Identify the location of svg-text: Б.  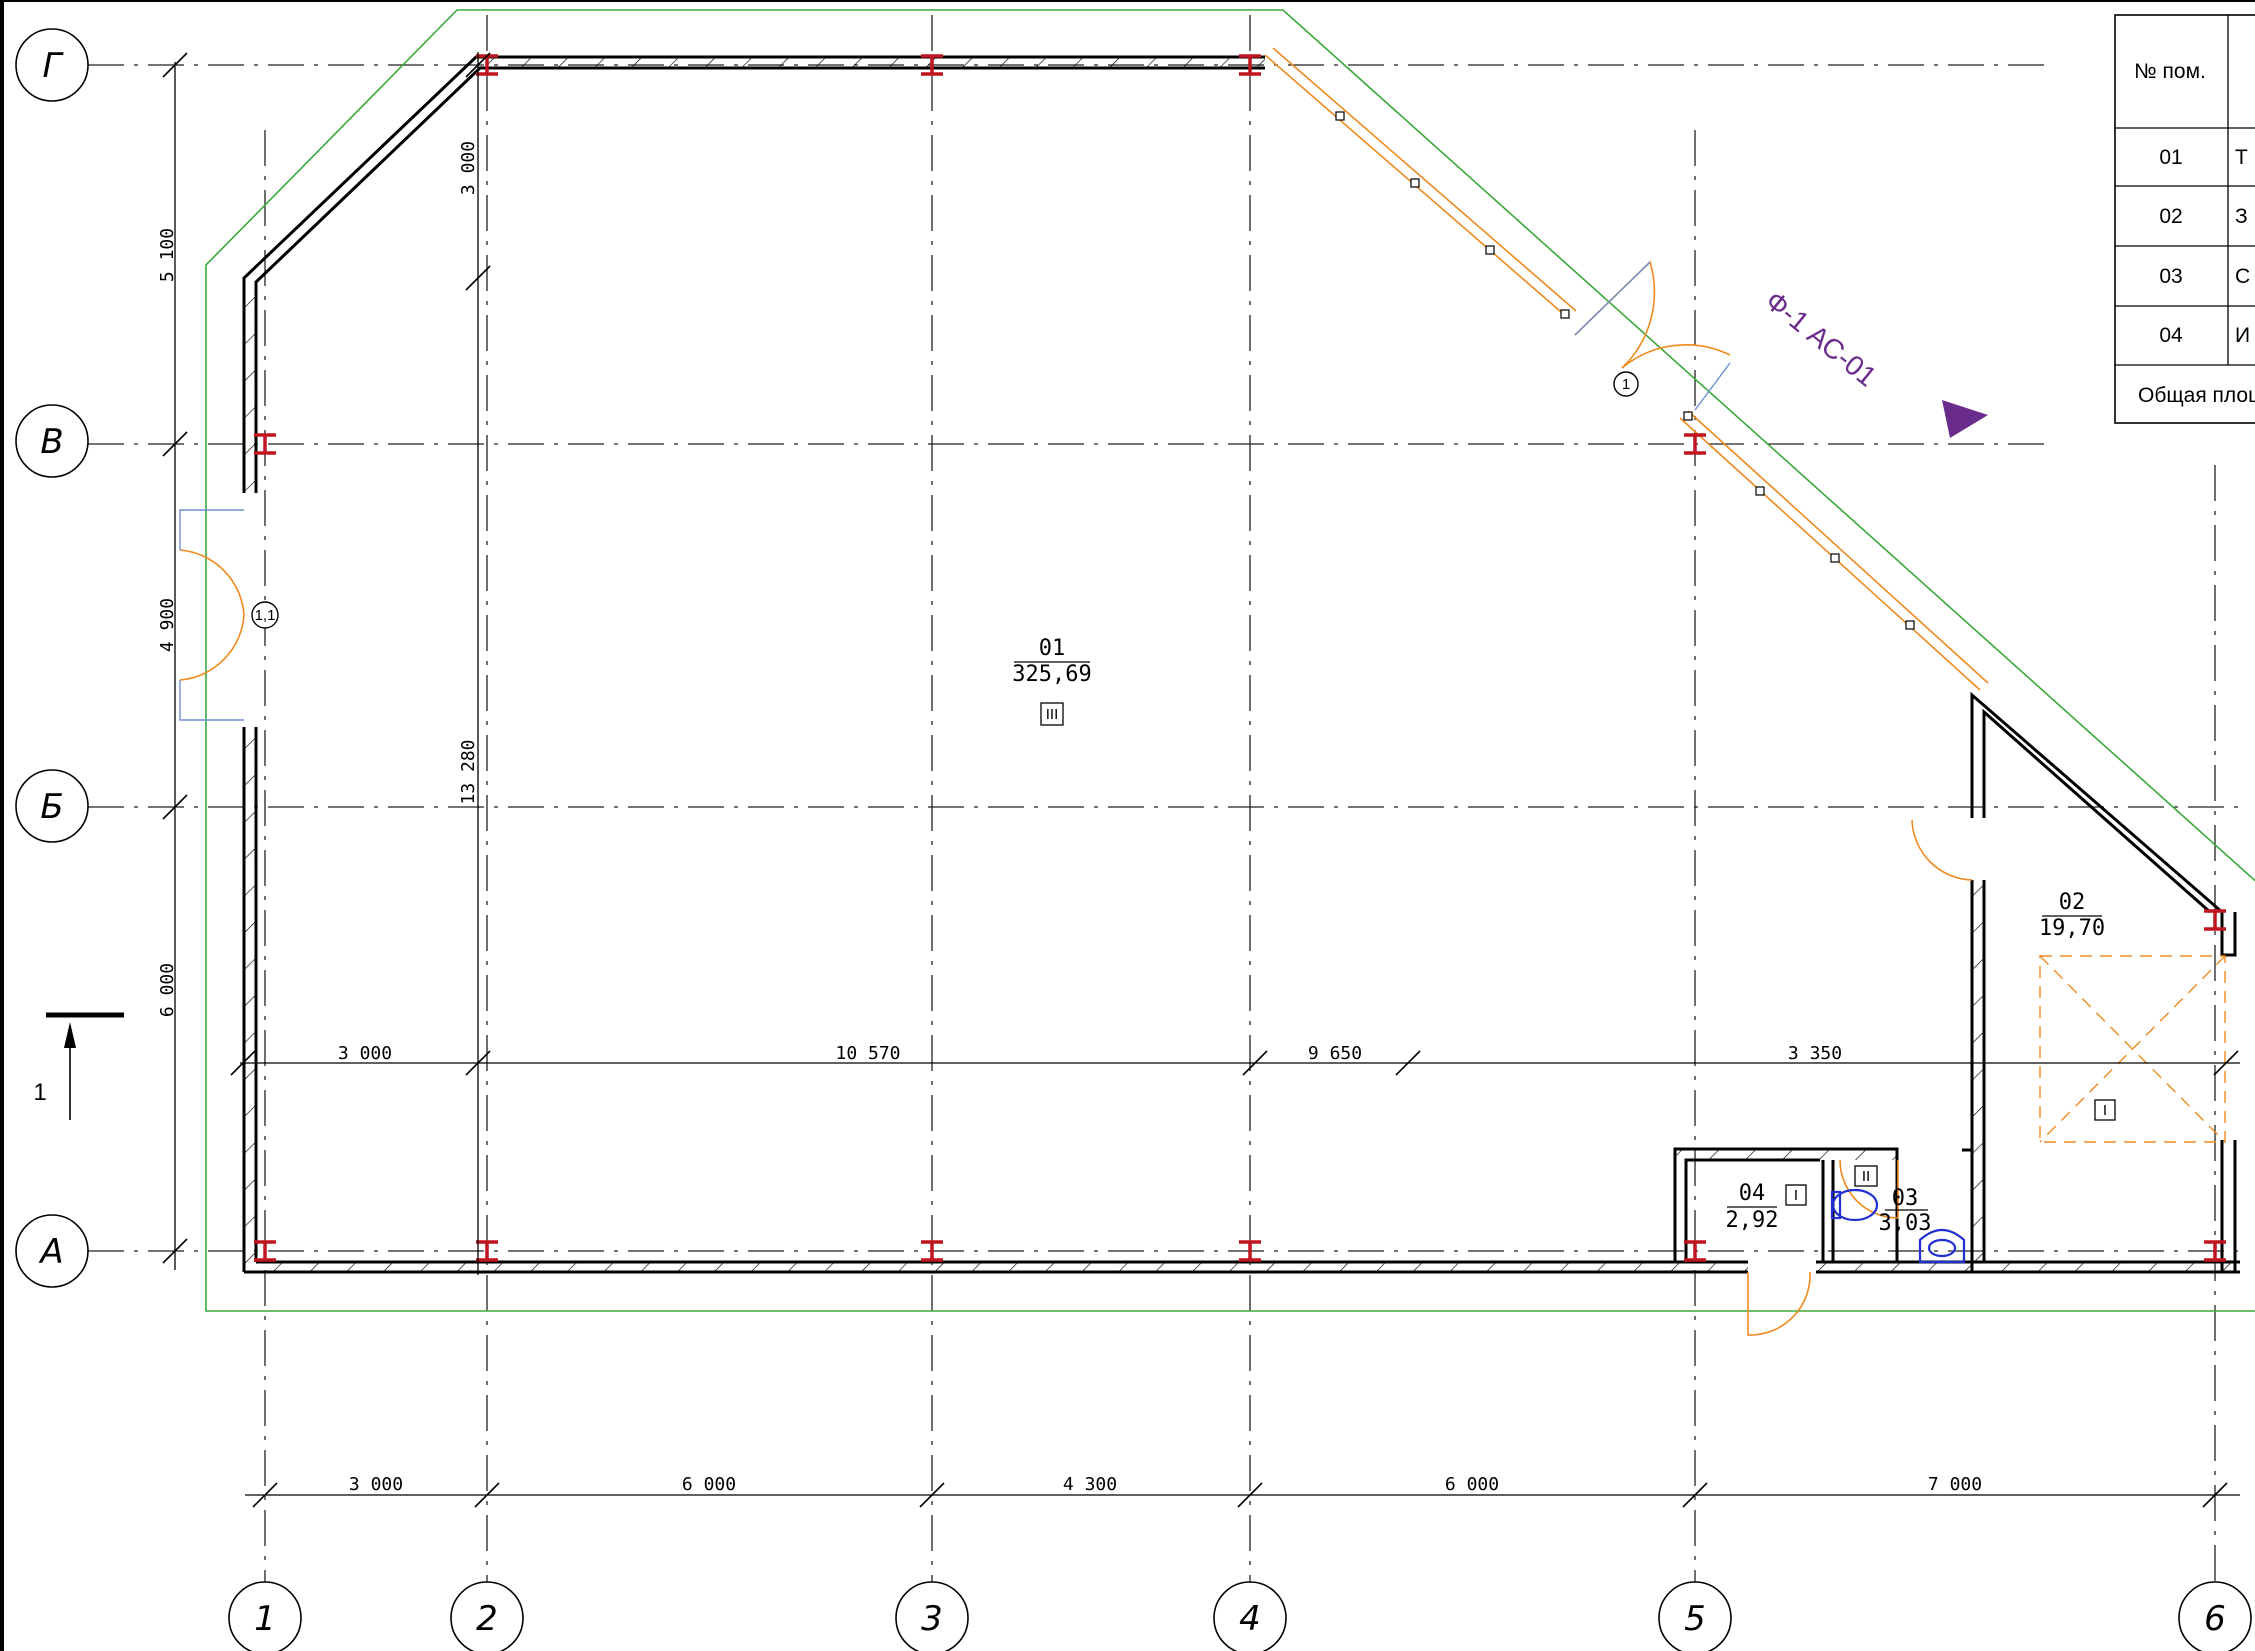
(51, 807).